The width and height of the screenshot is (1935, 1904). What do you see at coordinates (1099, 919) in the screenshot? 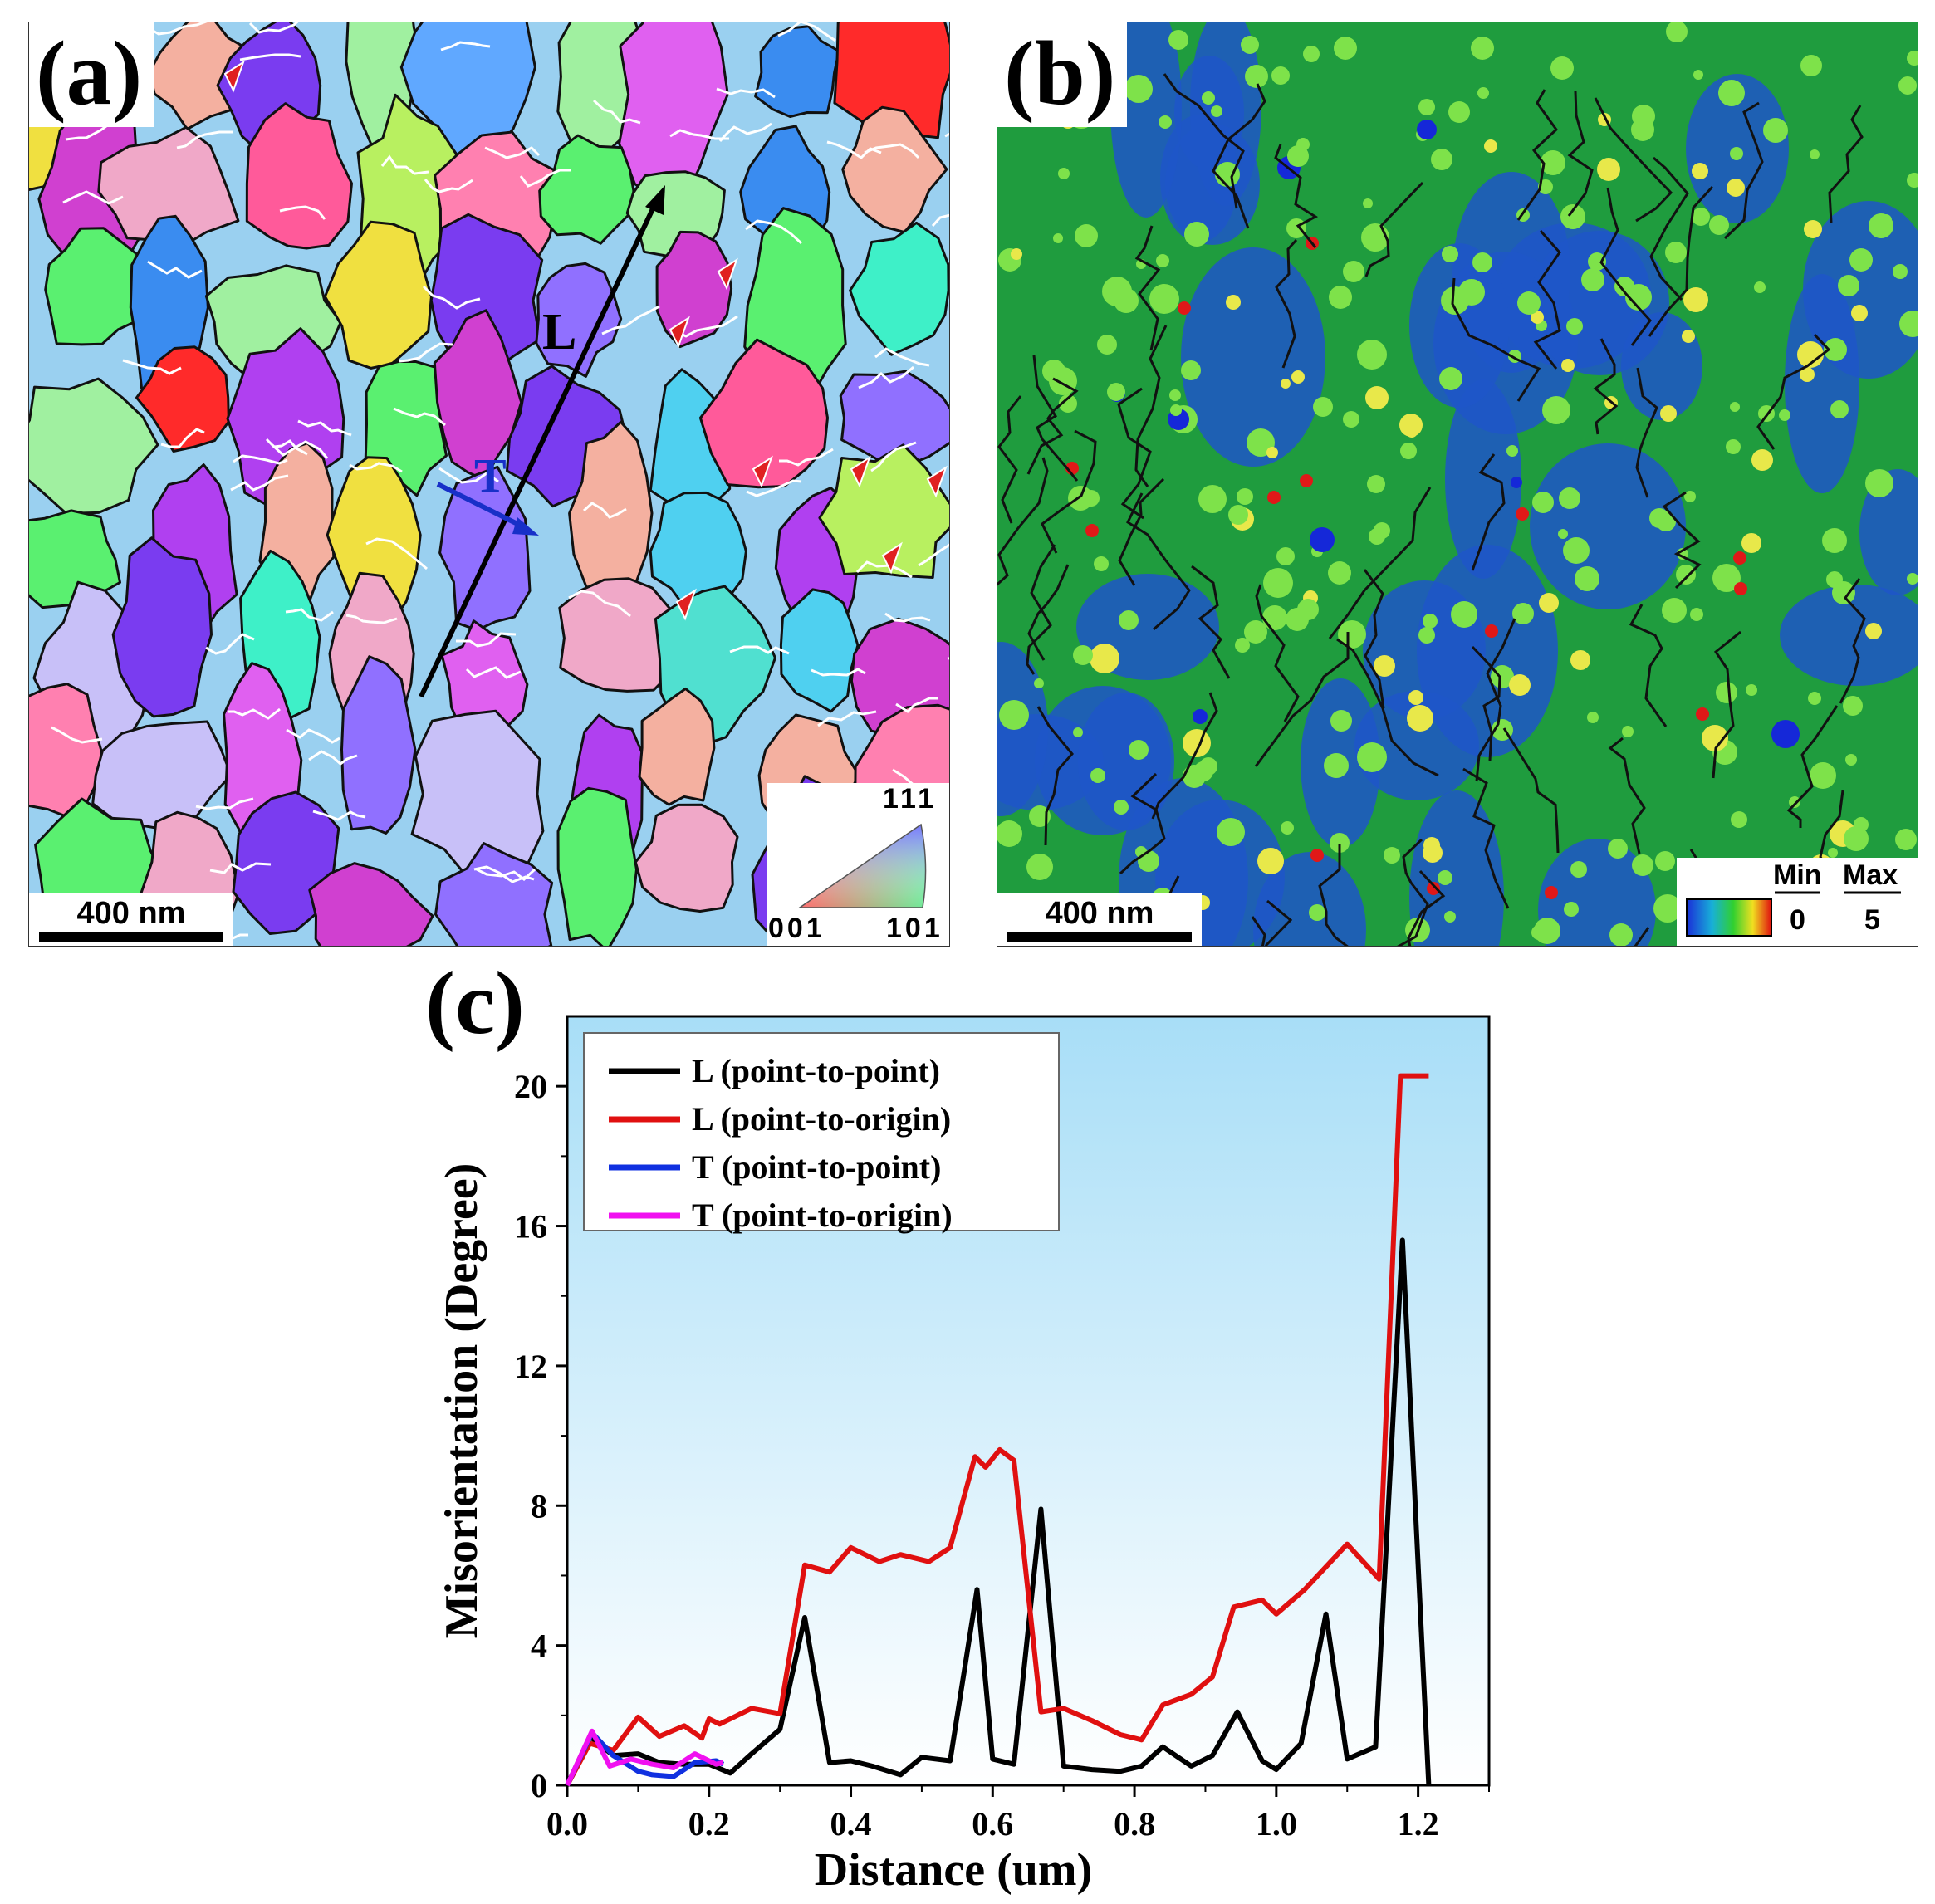
I see `scale-bar-b: 400 nm` at bounding box center [1099, 919].